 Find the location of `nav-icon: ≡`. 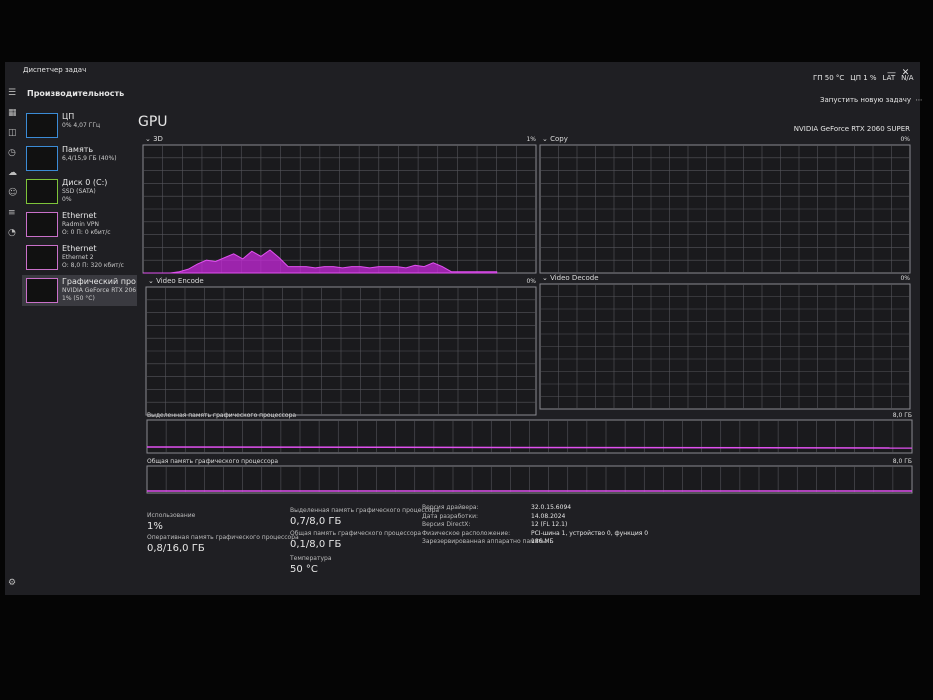

nav-icon: ≡ is located at coordinates (12, 213).